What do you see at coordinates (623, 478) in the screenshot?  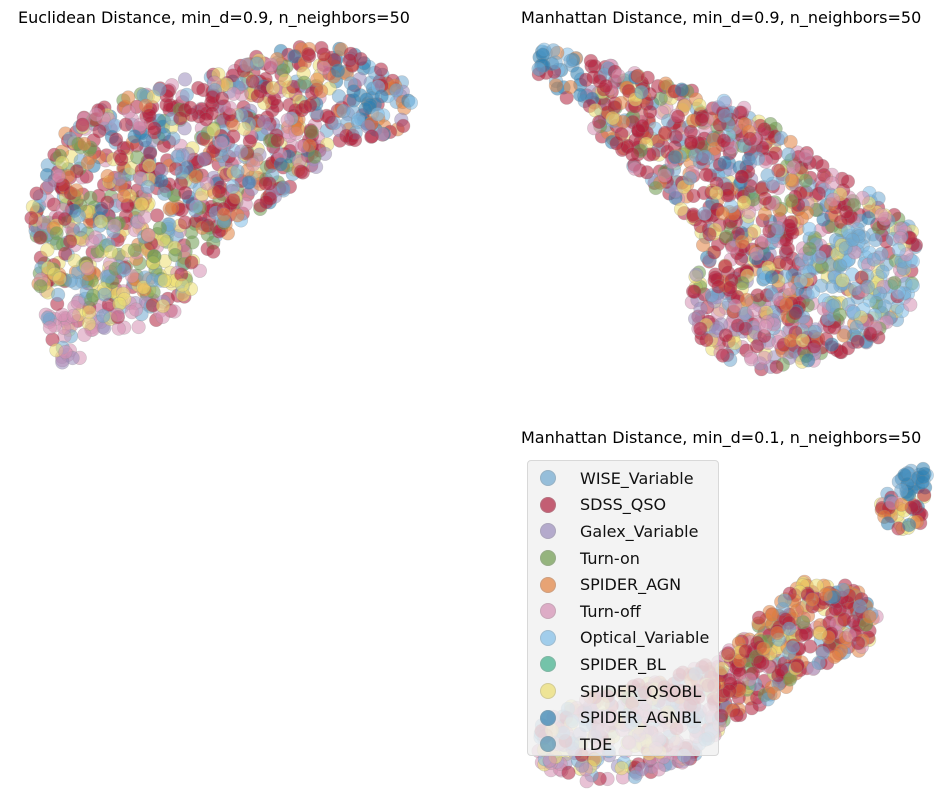 I see `legend-item-wise-variable: WISE_Variable` at bounding box center [623, 478].